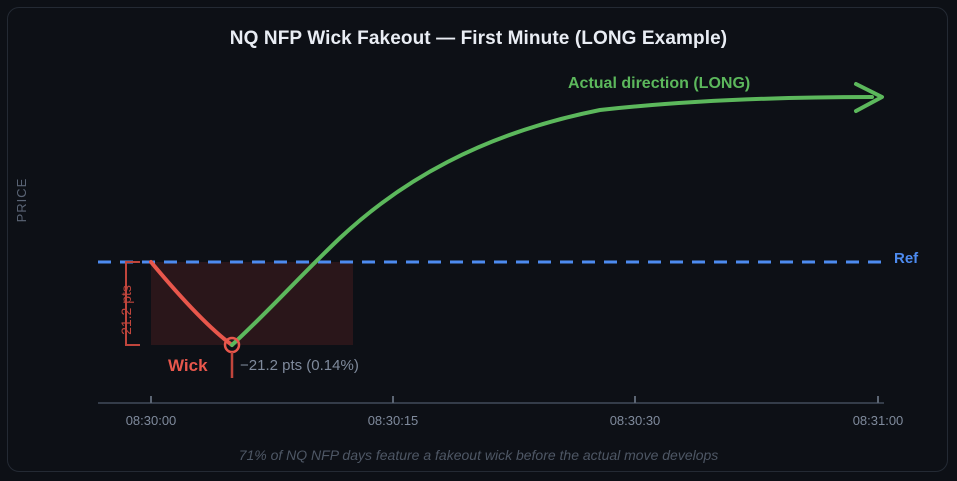  Describe the element at coordinates (188, 365) in the screenshot. I see `wick-label: Wick` at that location.